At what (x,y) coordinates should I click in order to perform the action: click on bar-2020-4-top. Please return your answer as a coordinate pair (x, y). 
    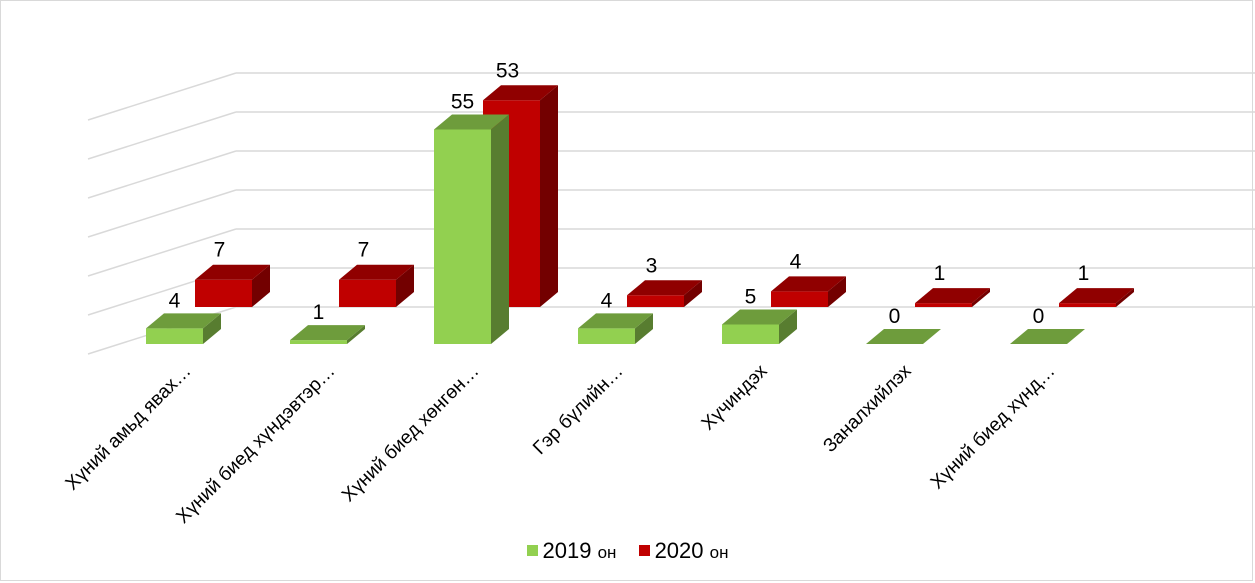
    Looking at the image, I should click on (808, 284).